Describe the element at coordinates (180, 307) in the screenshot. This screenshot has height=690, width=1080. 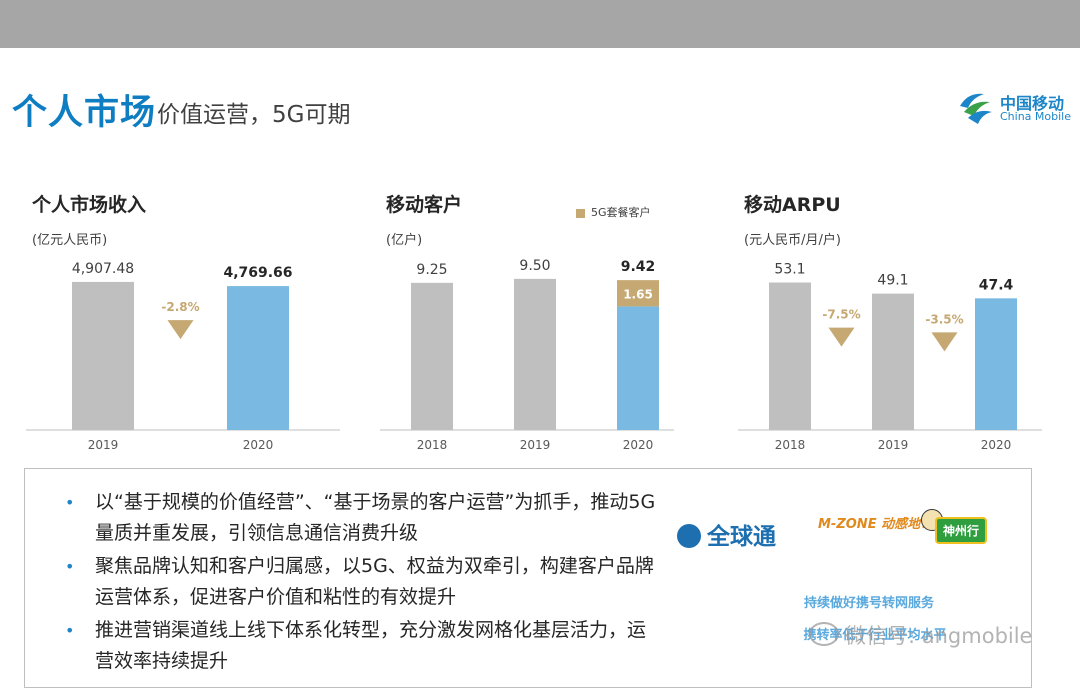
I see `change-label: -2.8%` at that location.